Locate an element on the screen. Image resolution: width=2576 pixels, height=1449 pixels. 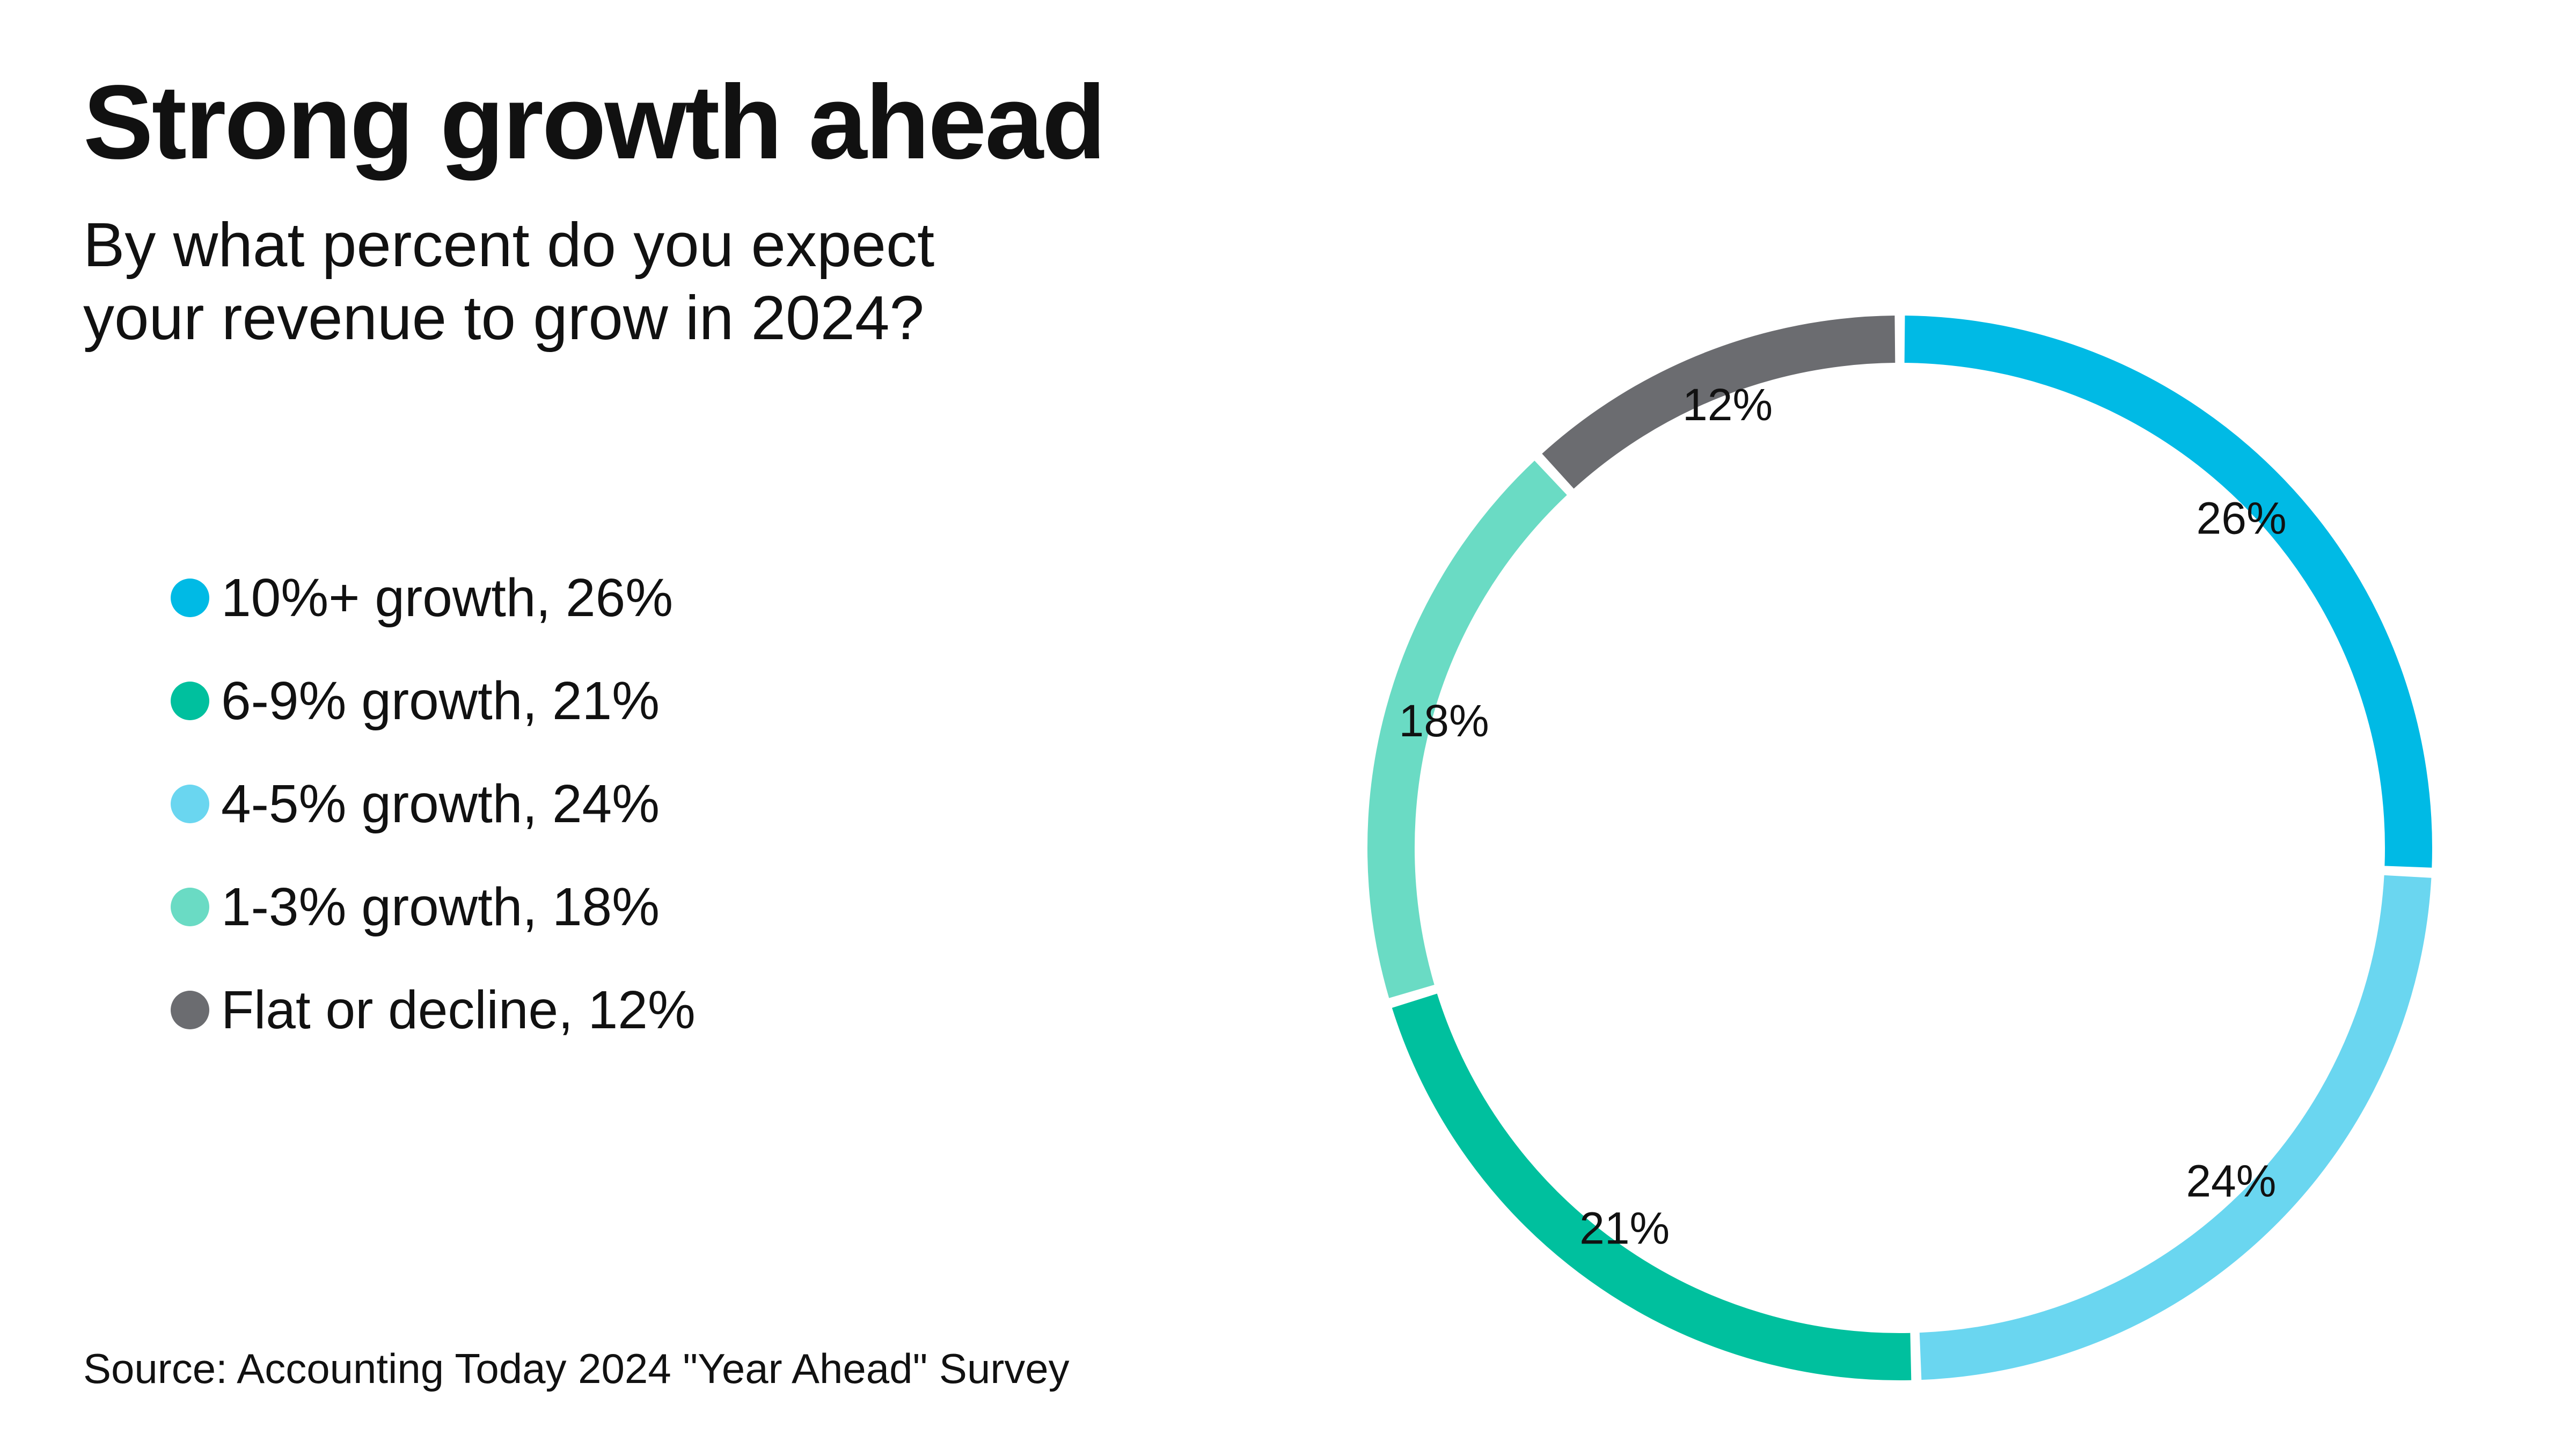
slice-label-6-9-growth: 21% is located at coordinates (1624, 1228).